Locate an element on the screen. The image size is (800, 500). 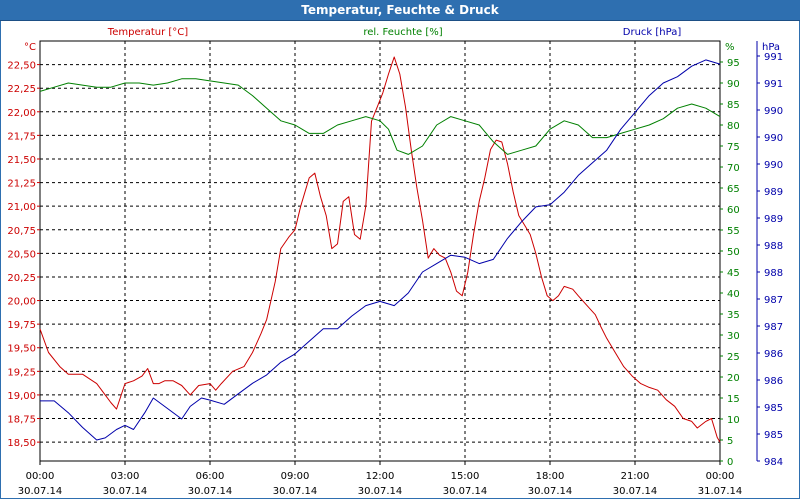
temperature-tick-label: 18,75 is located at coordinates (21, 420).